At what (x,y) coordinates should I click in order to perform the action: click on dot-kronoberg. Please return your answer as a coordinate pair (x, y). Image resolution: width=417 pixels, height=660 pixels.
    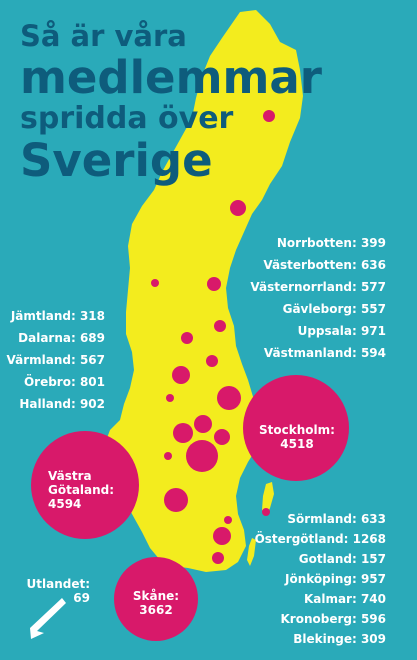
    Looking at the image, I should click on (176, 500).